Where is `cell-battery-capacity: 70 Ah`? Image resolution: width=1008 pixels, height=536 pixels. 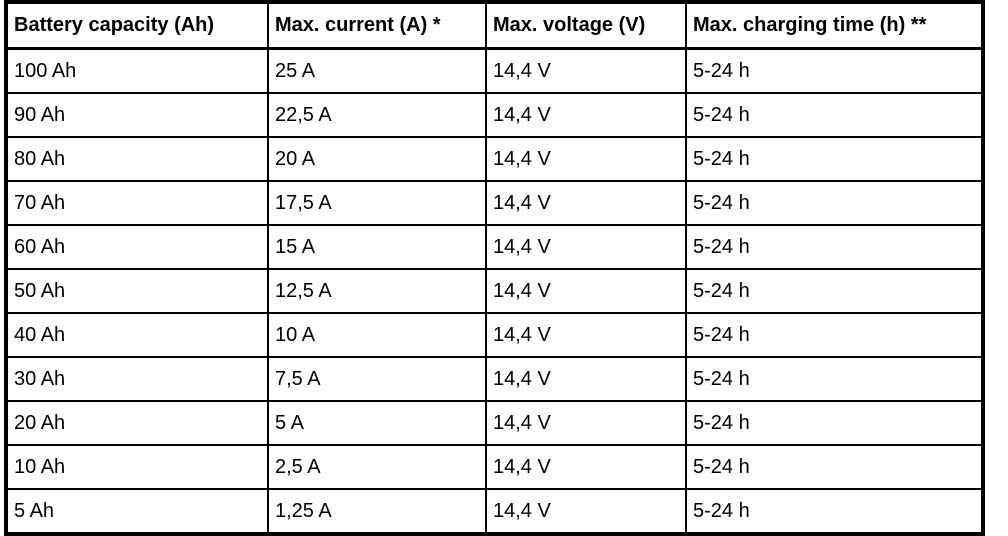 cell-battery-capacity: 70 Ah is located at coordinates (137, 202).